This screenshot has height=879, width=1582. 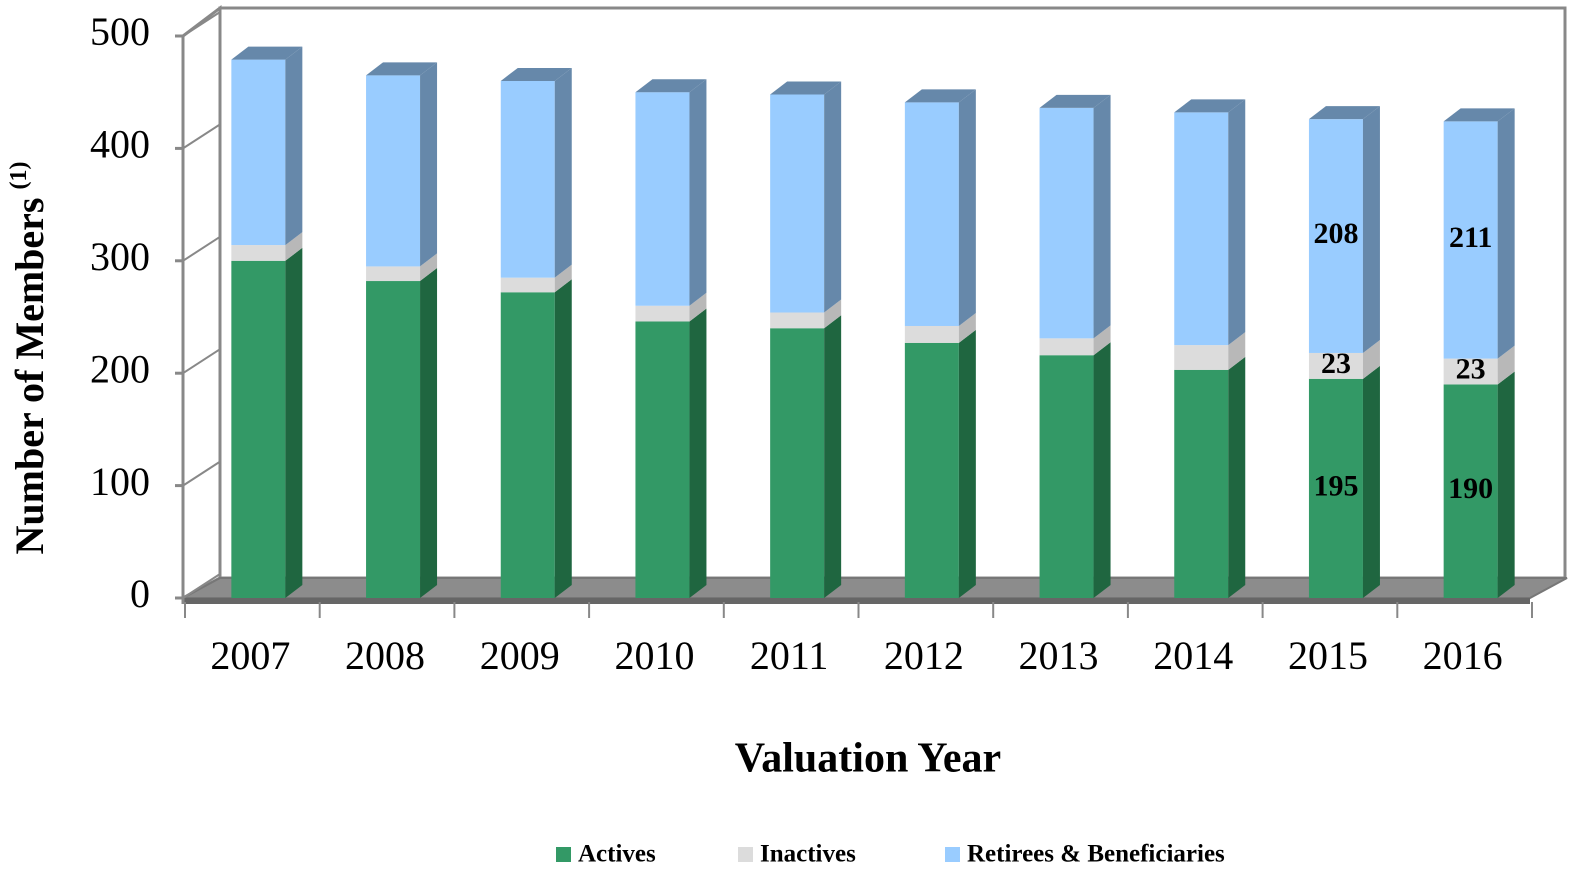 I want to click on x-tick-label: 2008, so click(x=385, y=655).